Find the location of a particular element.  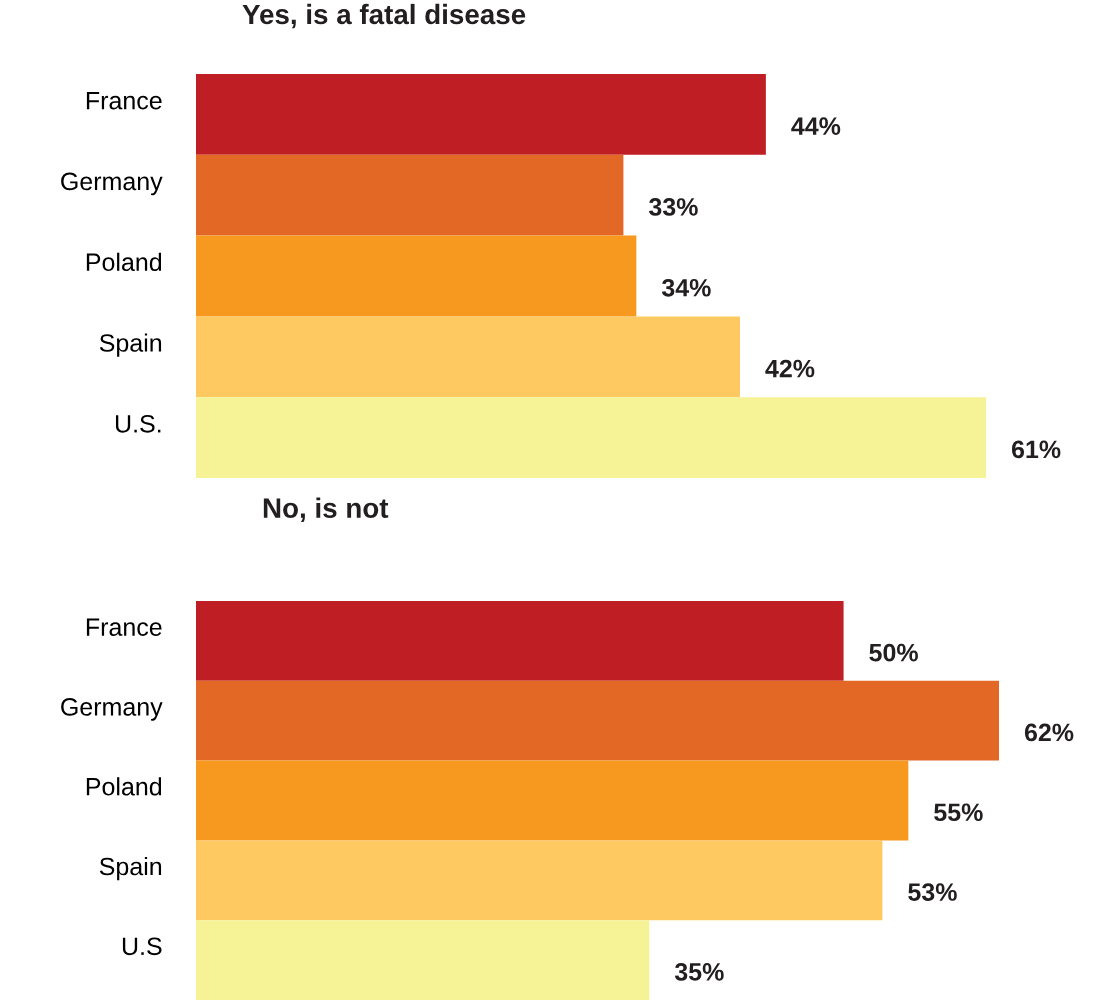

data-label: 61% is located at coordinates (1036, 449).